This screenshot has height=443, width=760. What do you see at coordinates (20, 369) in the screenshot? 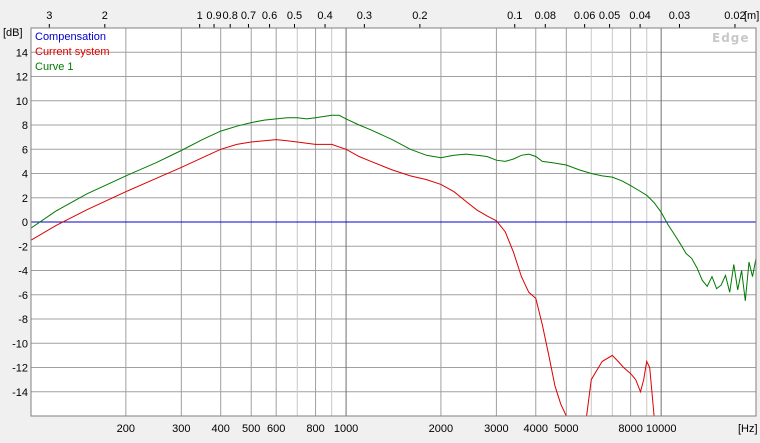
I see `y-tick-label: -12` at bounding box center [20, 369].